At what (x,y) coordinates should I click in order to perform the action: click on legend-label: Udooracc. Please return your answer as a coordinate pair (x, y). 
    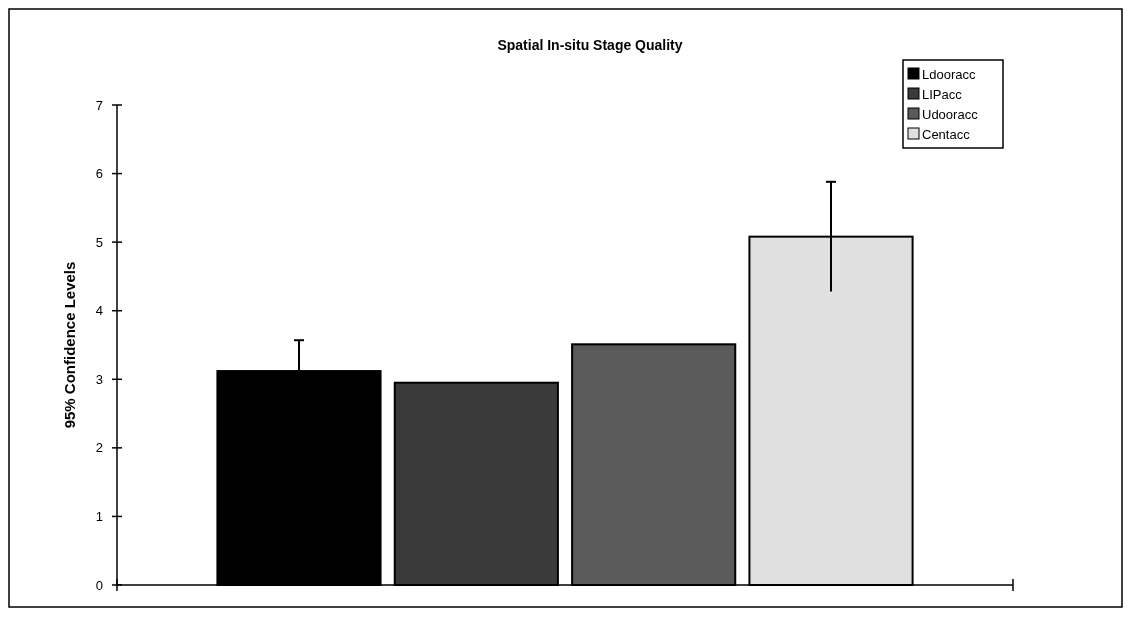
    Looking at the image, I should click on (950, 114).